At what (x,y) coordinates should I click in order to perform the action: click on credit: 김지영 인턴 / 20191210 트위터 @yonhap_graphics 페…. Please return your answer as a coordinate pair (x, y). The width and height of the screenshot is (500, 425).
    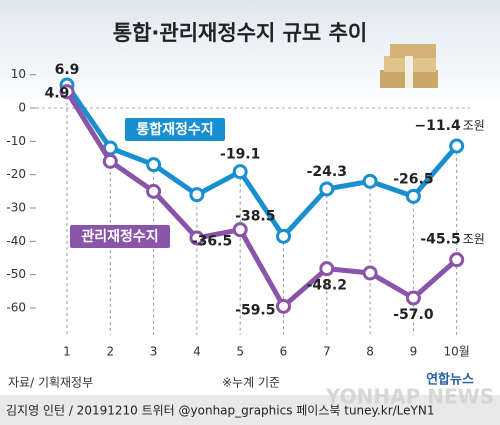
    Looking at the image, I should click on (220, 411).